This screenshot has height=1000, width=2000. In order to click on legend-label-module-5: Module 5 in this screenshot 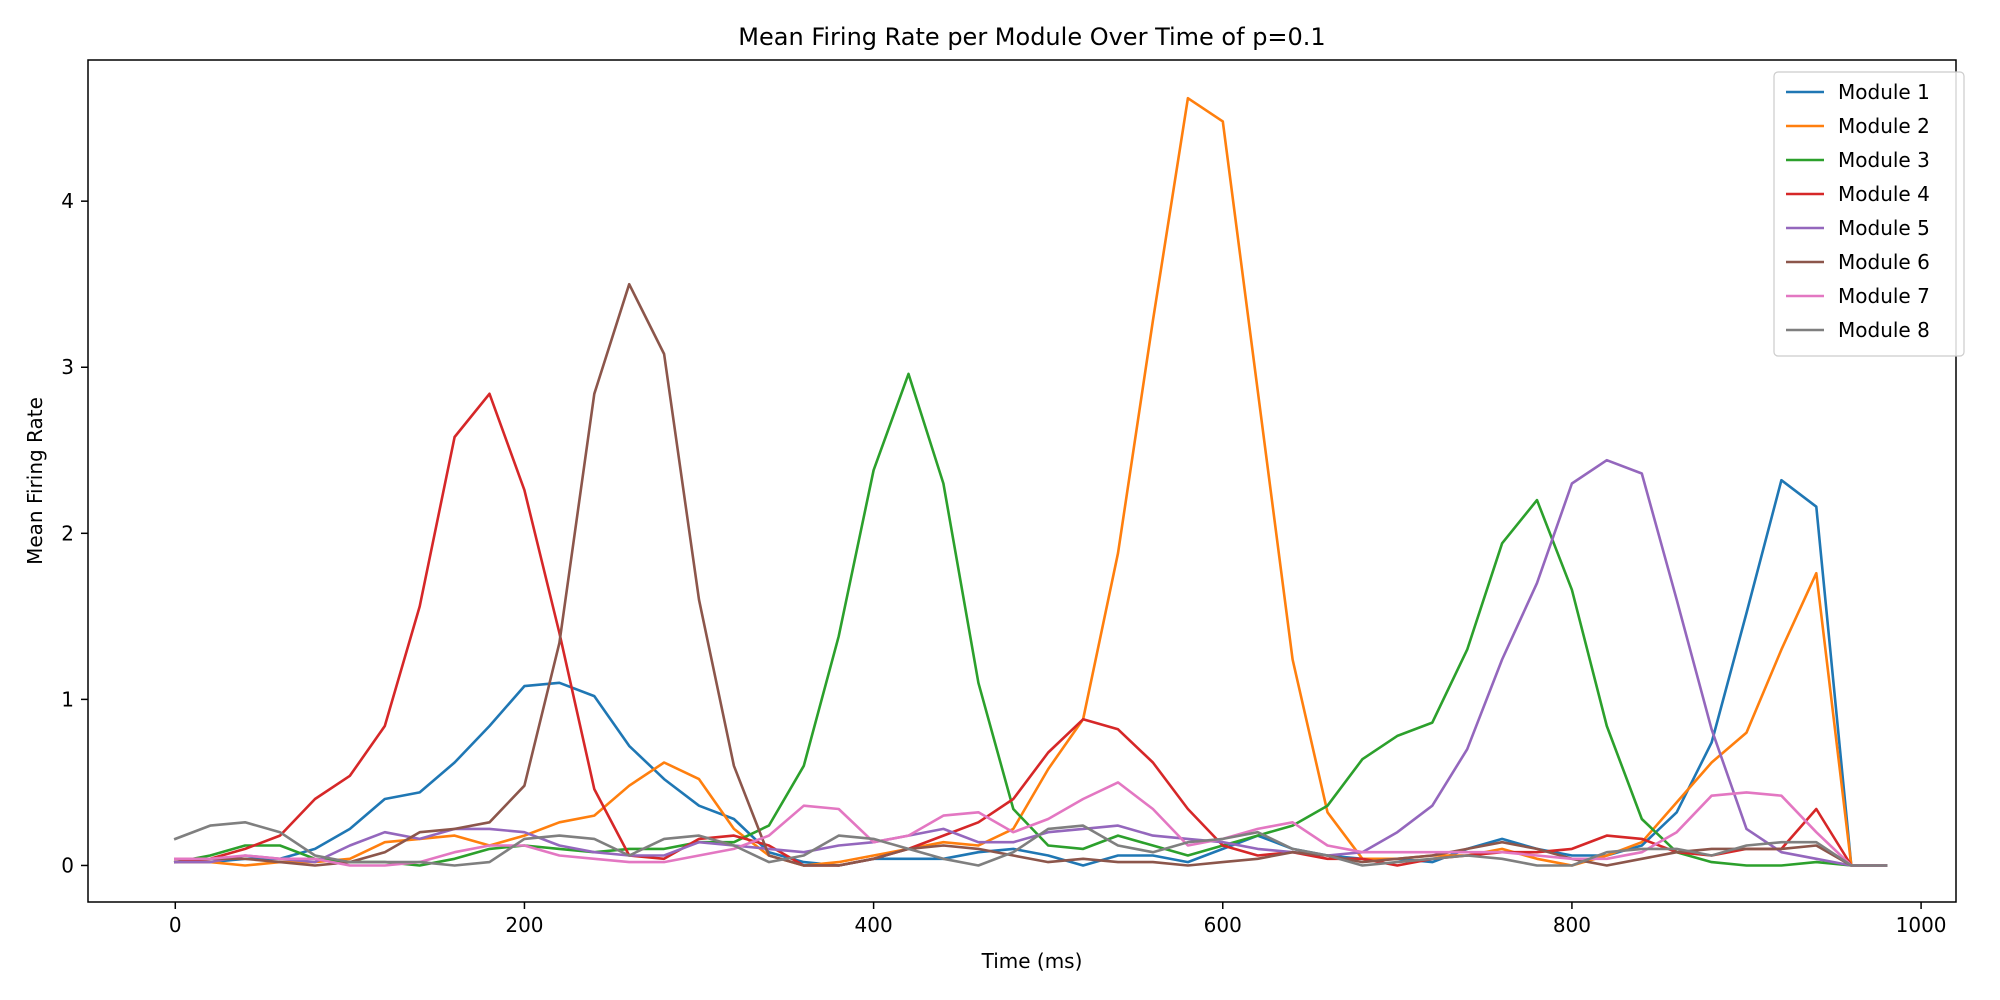, I will do `click(1884, 228)`.